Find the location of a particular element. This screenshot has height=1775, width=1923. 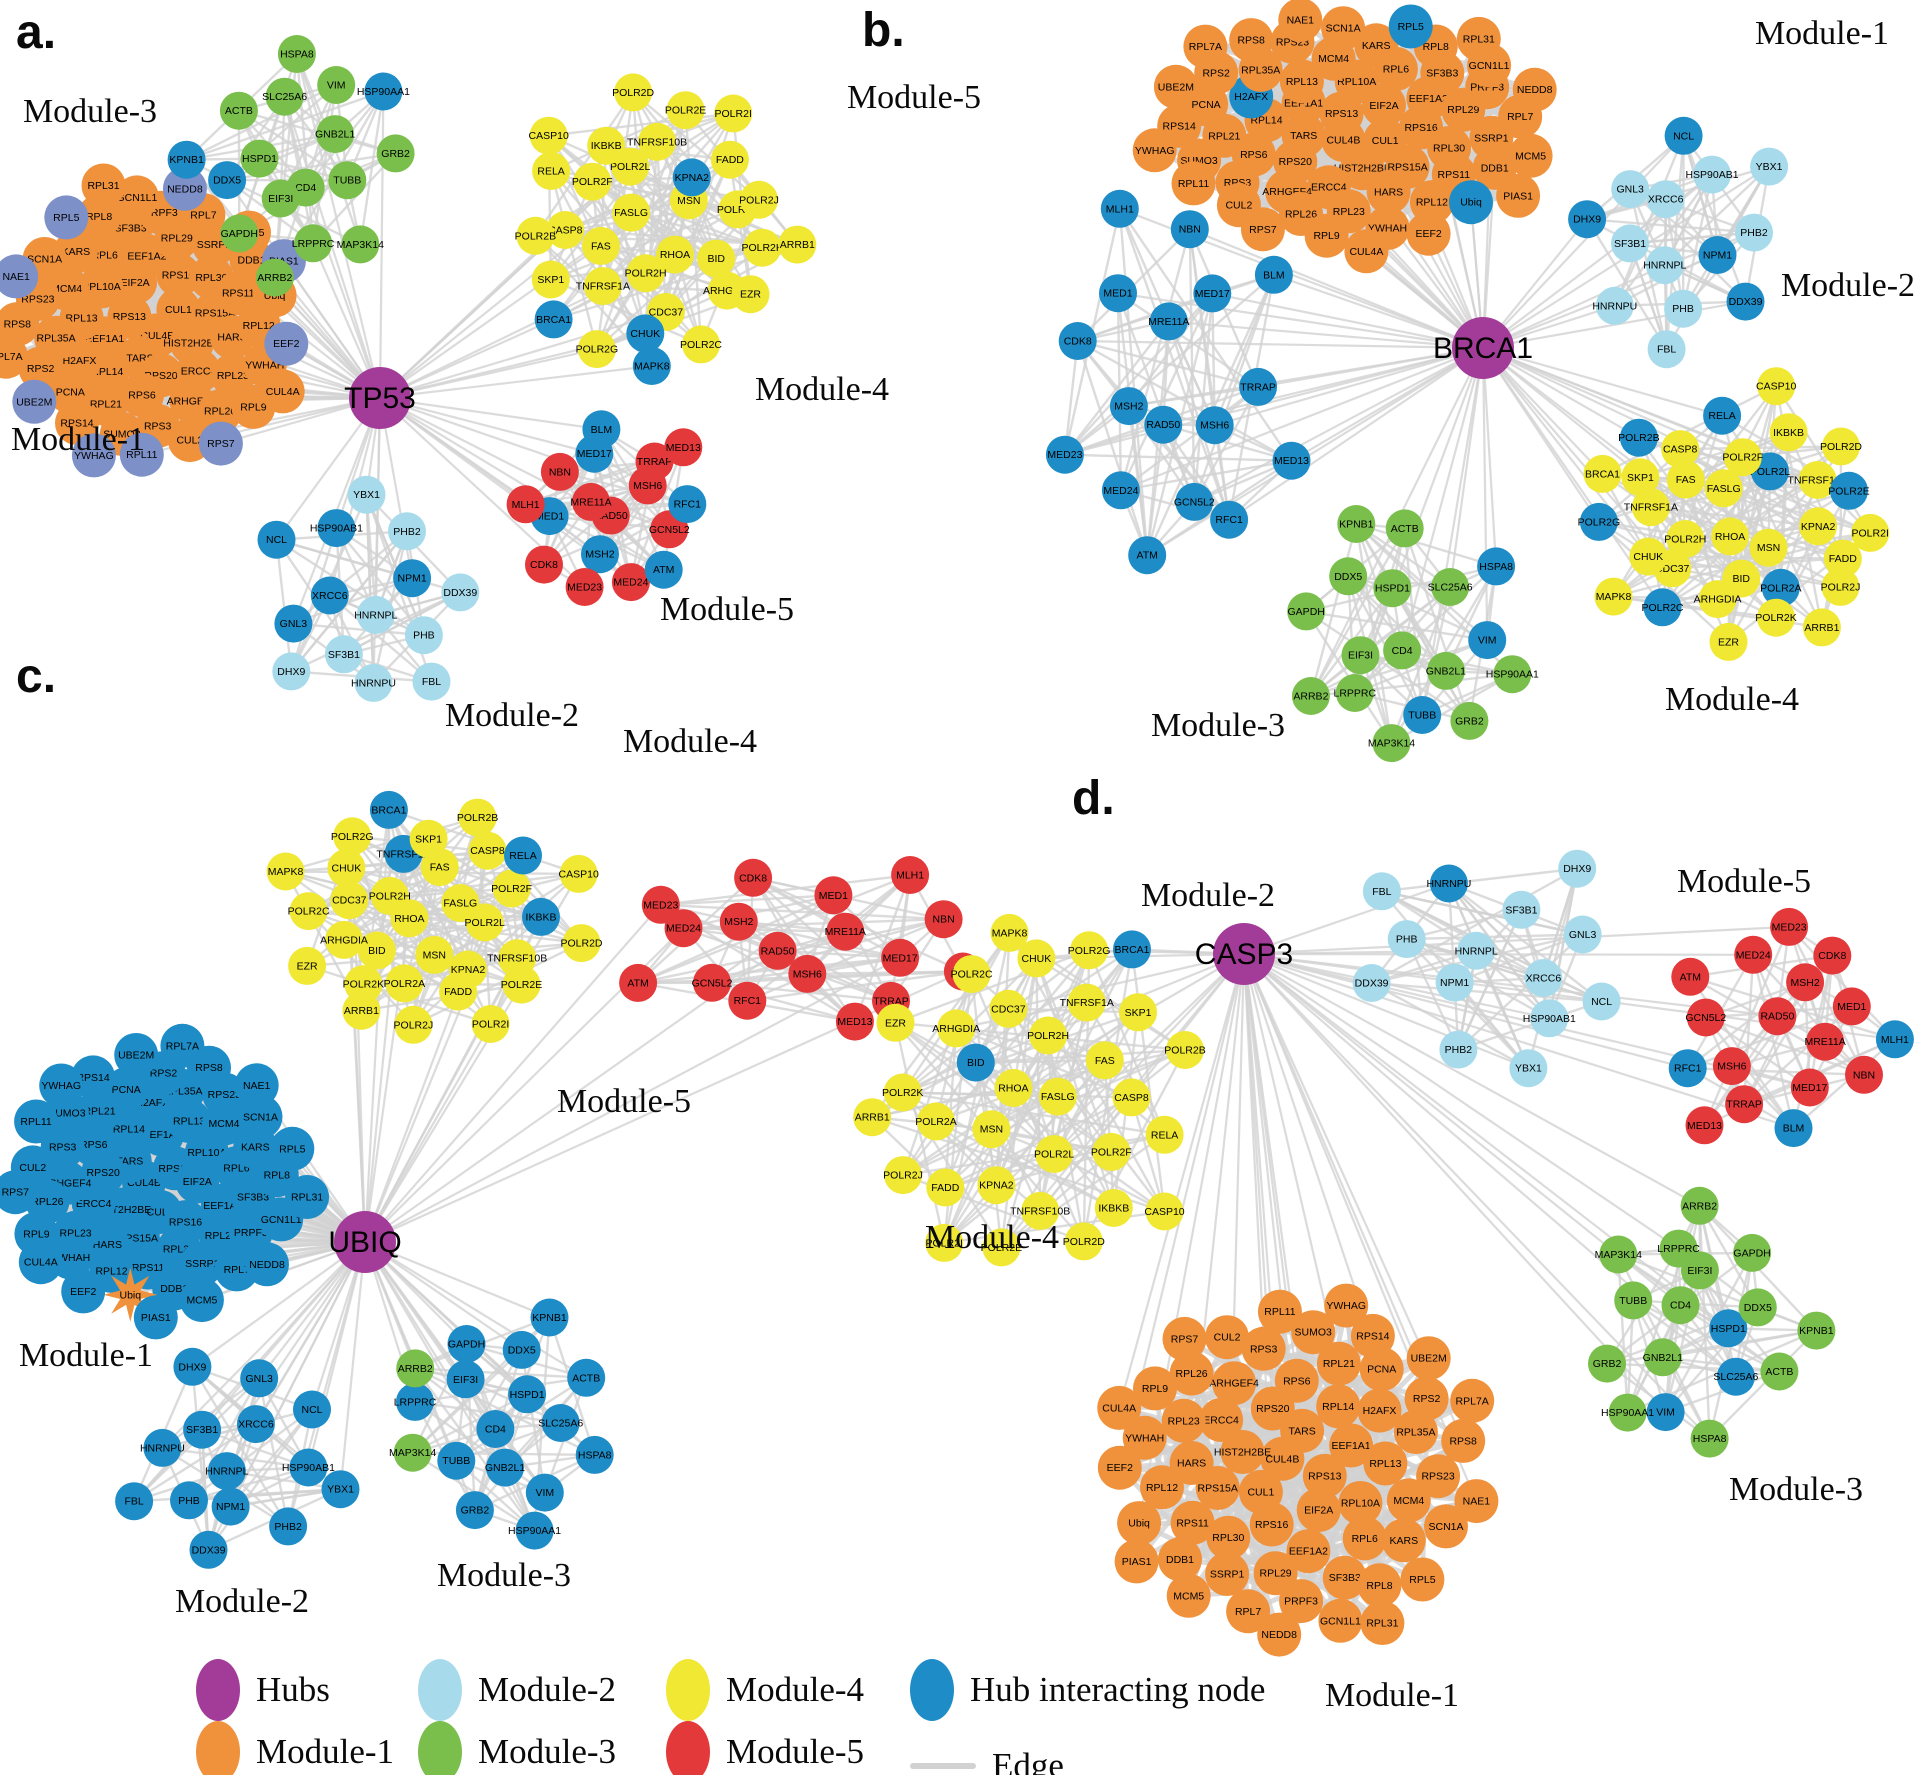

node-RAD50: RAD50 is located at coordinates (777, 950).